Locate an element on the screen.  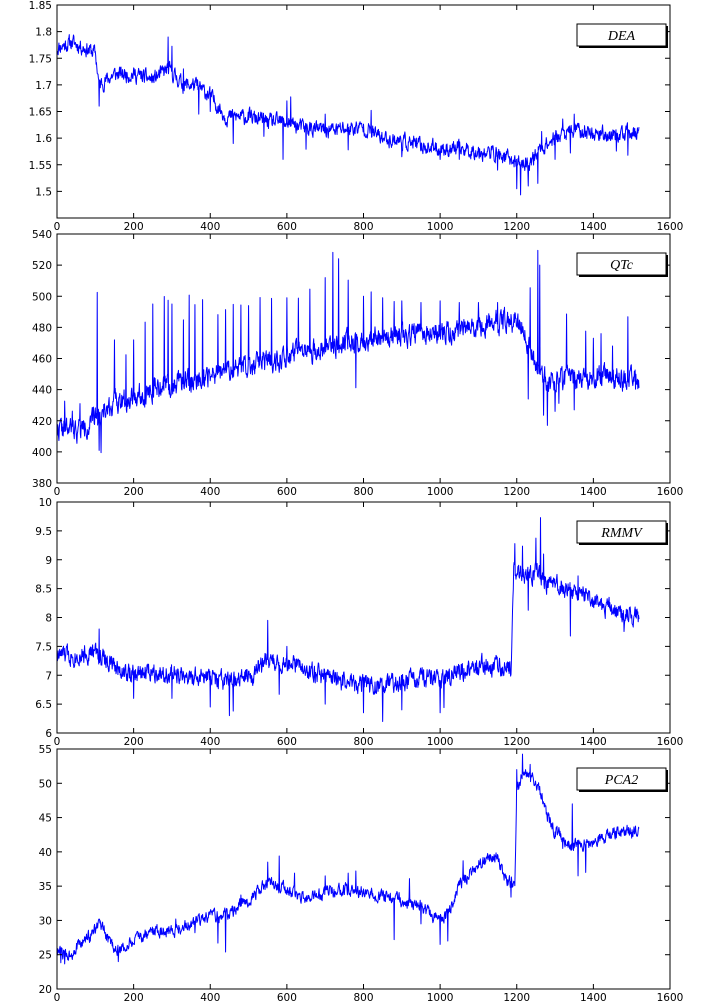
y-tick-label: 20 is located at coordinates (45, 990).